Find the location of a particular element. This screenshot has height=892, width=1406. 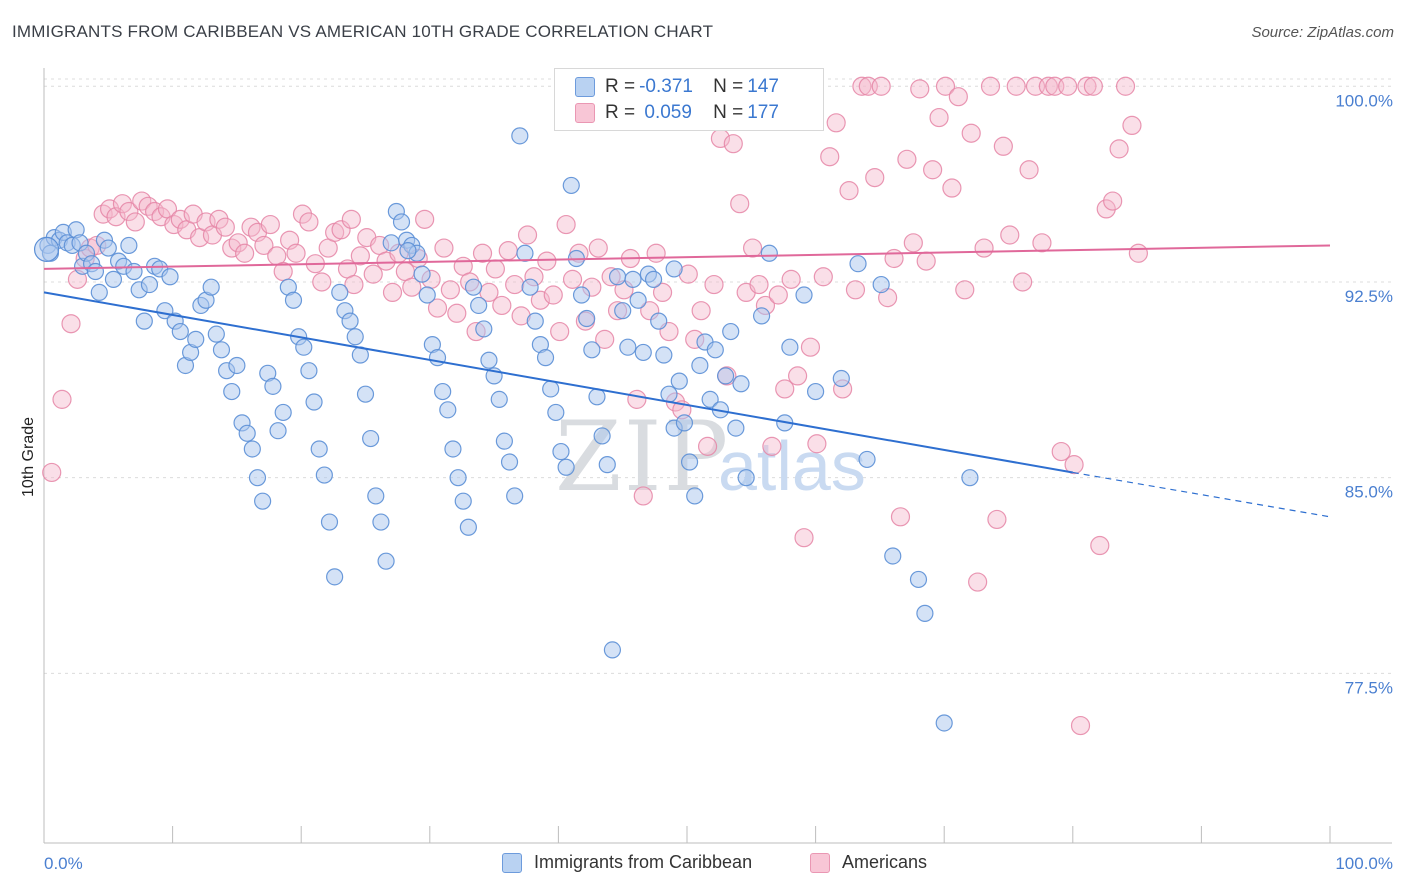

series-legend-label: Americans is located at coordinates (885, 862).